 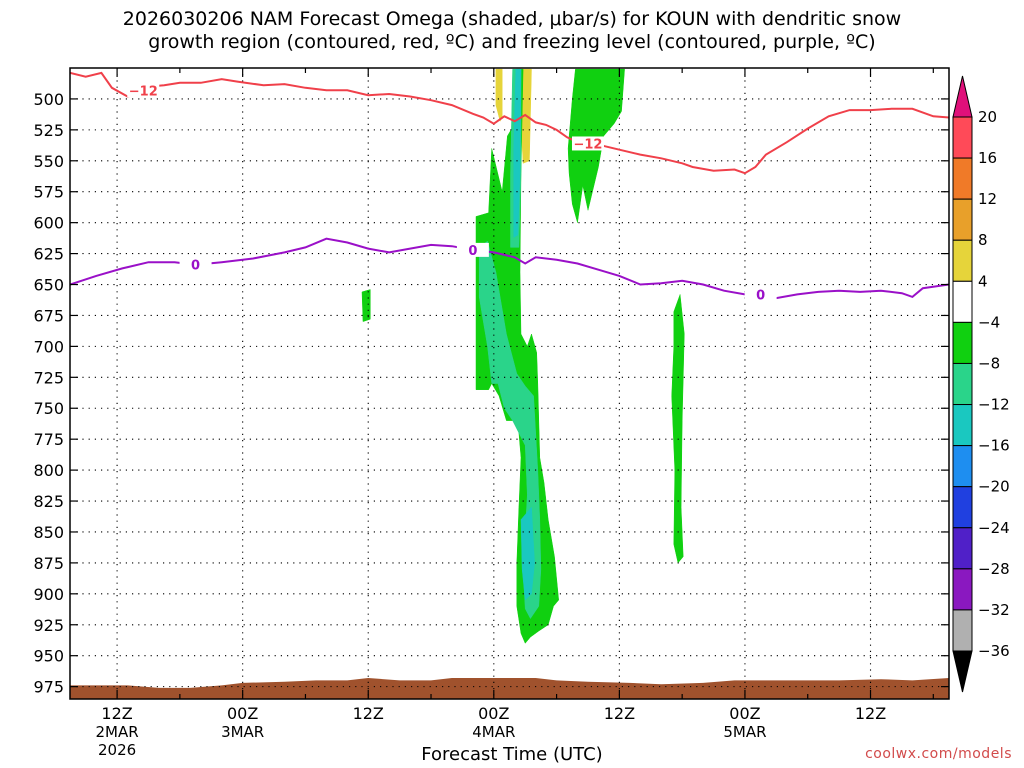 What do you see at coordinates (48, 130) in the screenshot?
I see `y-tick-label: 525` at bounding box center [48, 130].